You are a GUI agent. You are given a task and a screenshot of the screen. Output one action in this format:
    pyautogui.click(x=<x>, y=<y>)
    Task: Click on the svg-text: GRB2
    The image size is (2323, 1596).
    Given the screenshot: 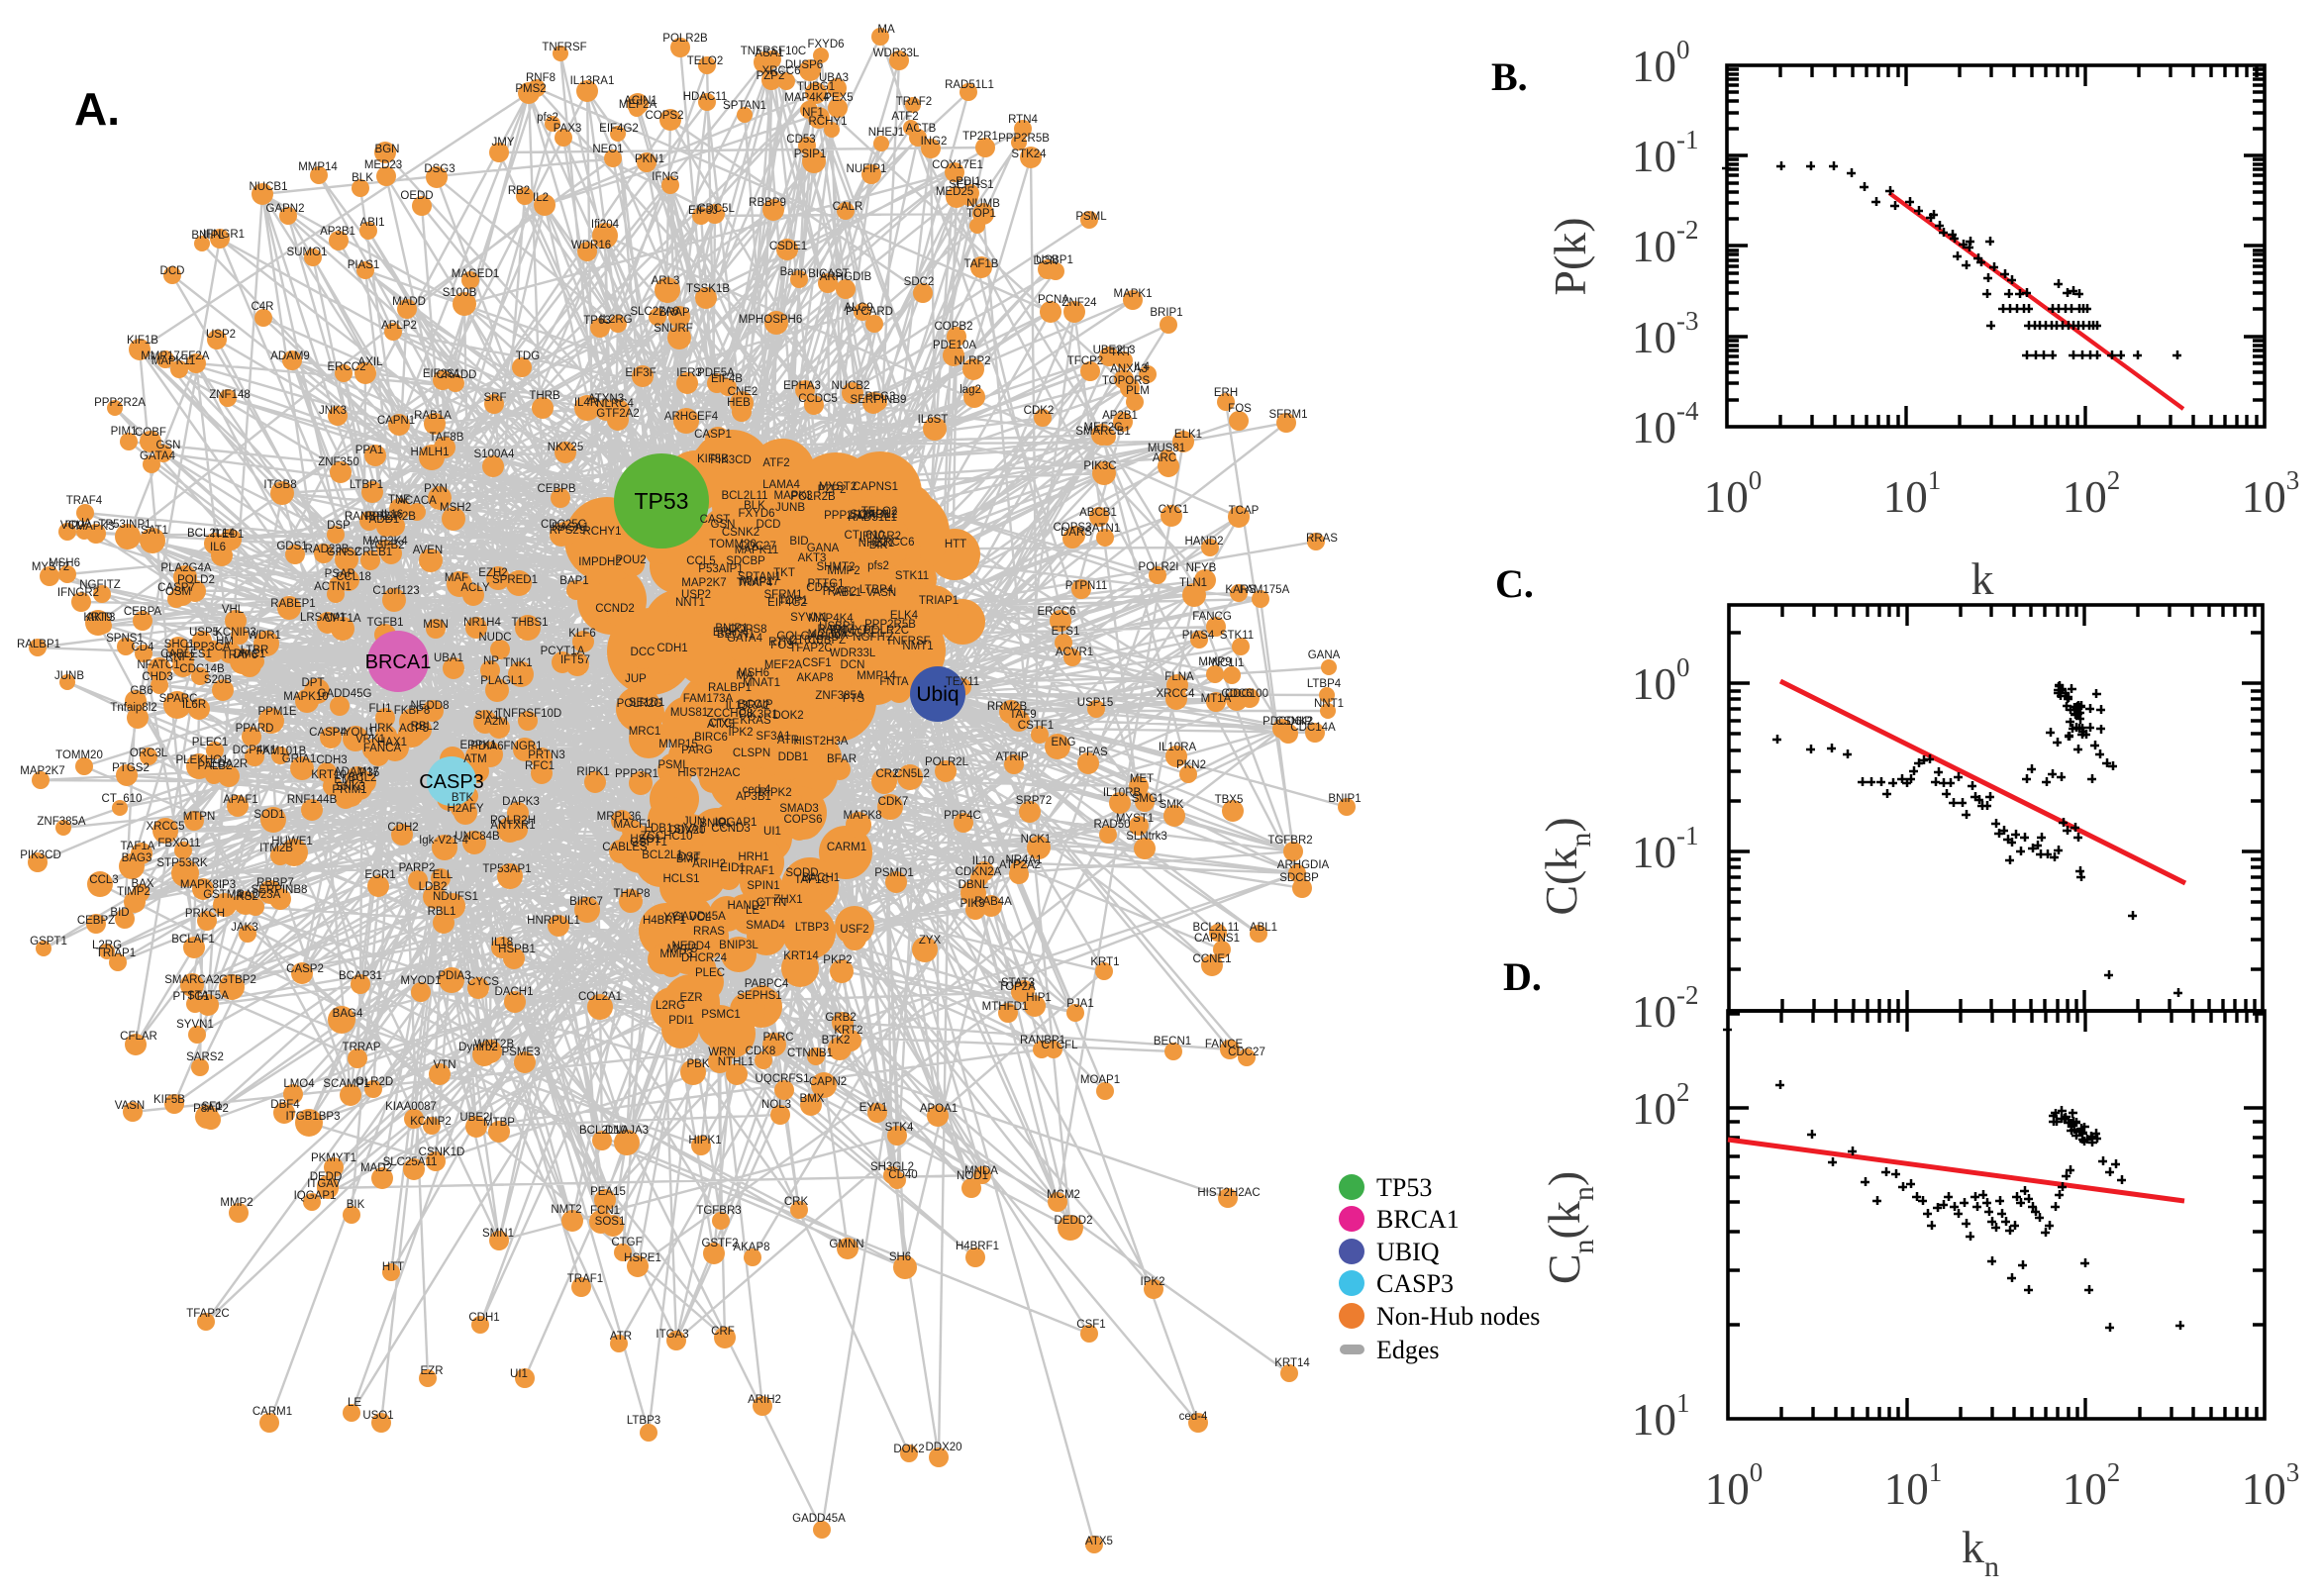 What is the action you would take?
    pyautogui.click(x=841, y=1018)
    